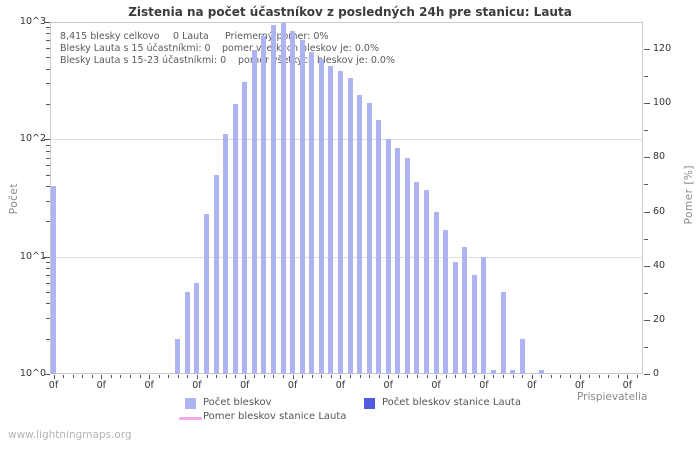 The image size is (700, 450). I want to click on y-axis-left-tick-label: 10^0, so click(32, 373).